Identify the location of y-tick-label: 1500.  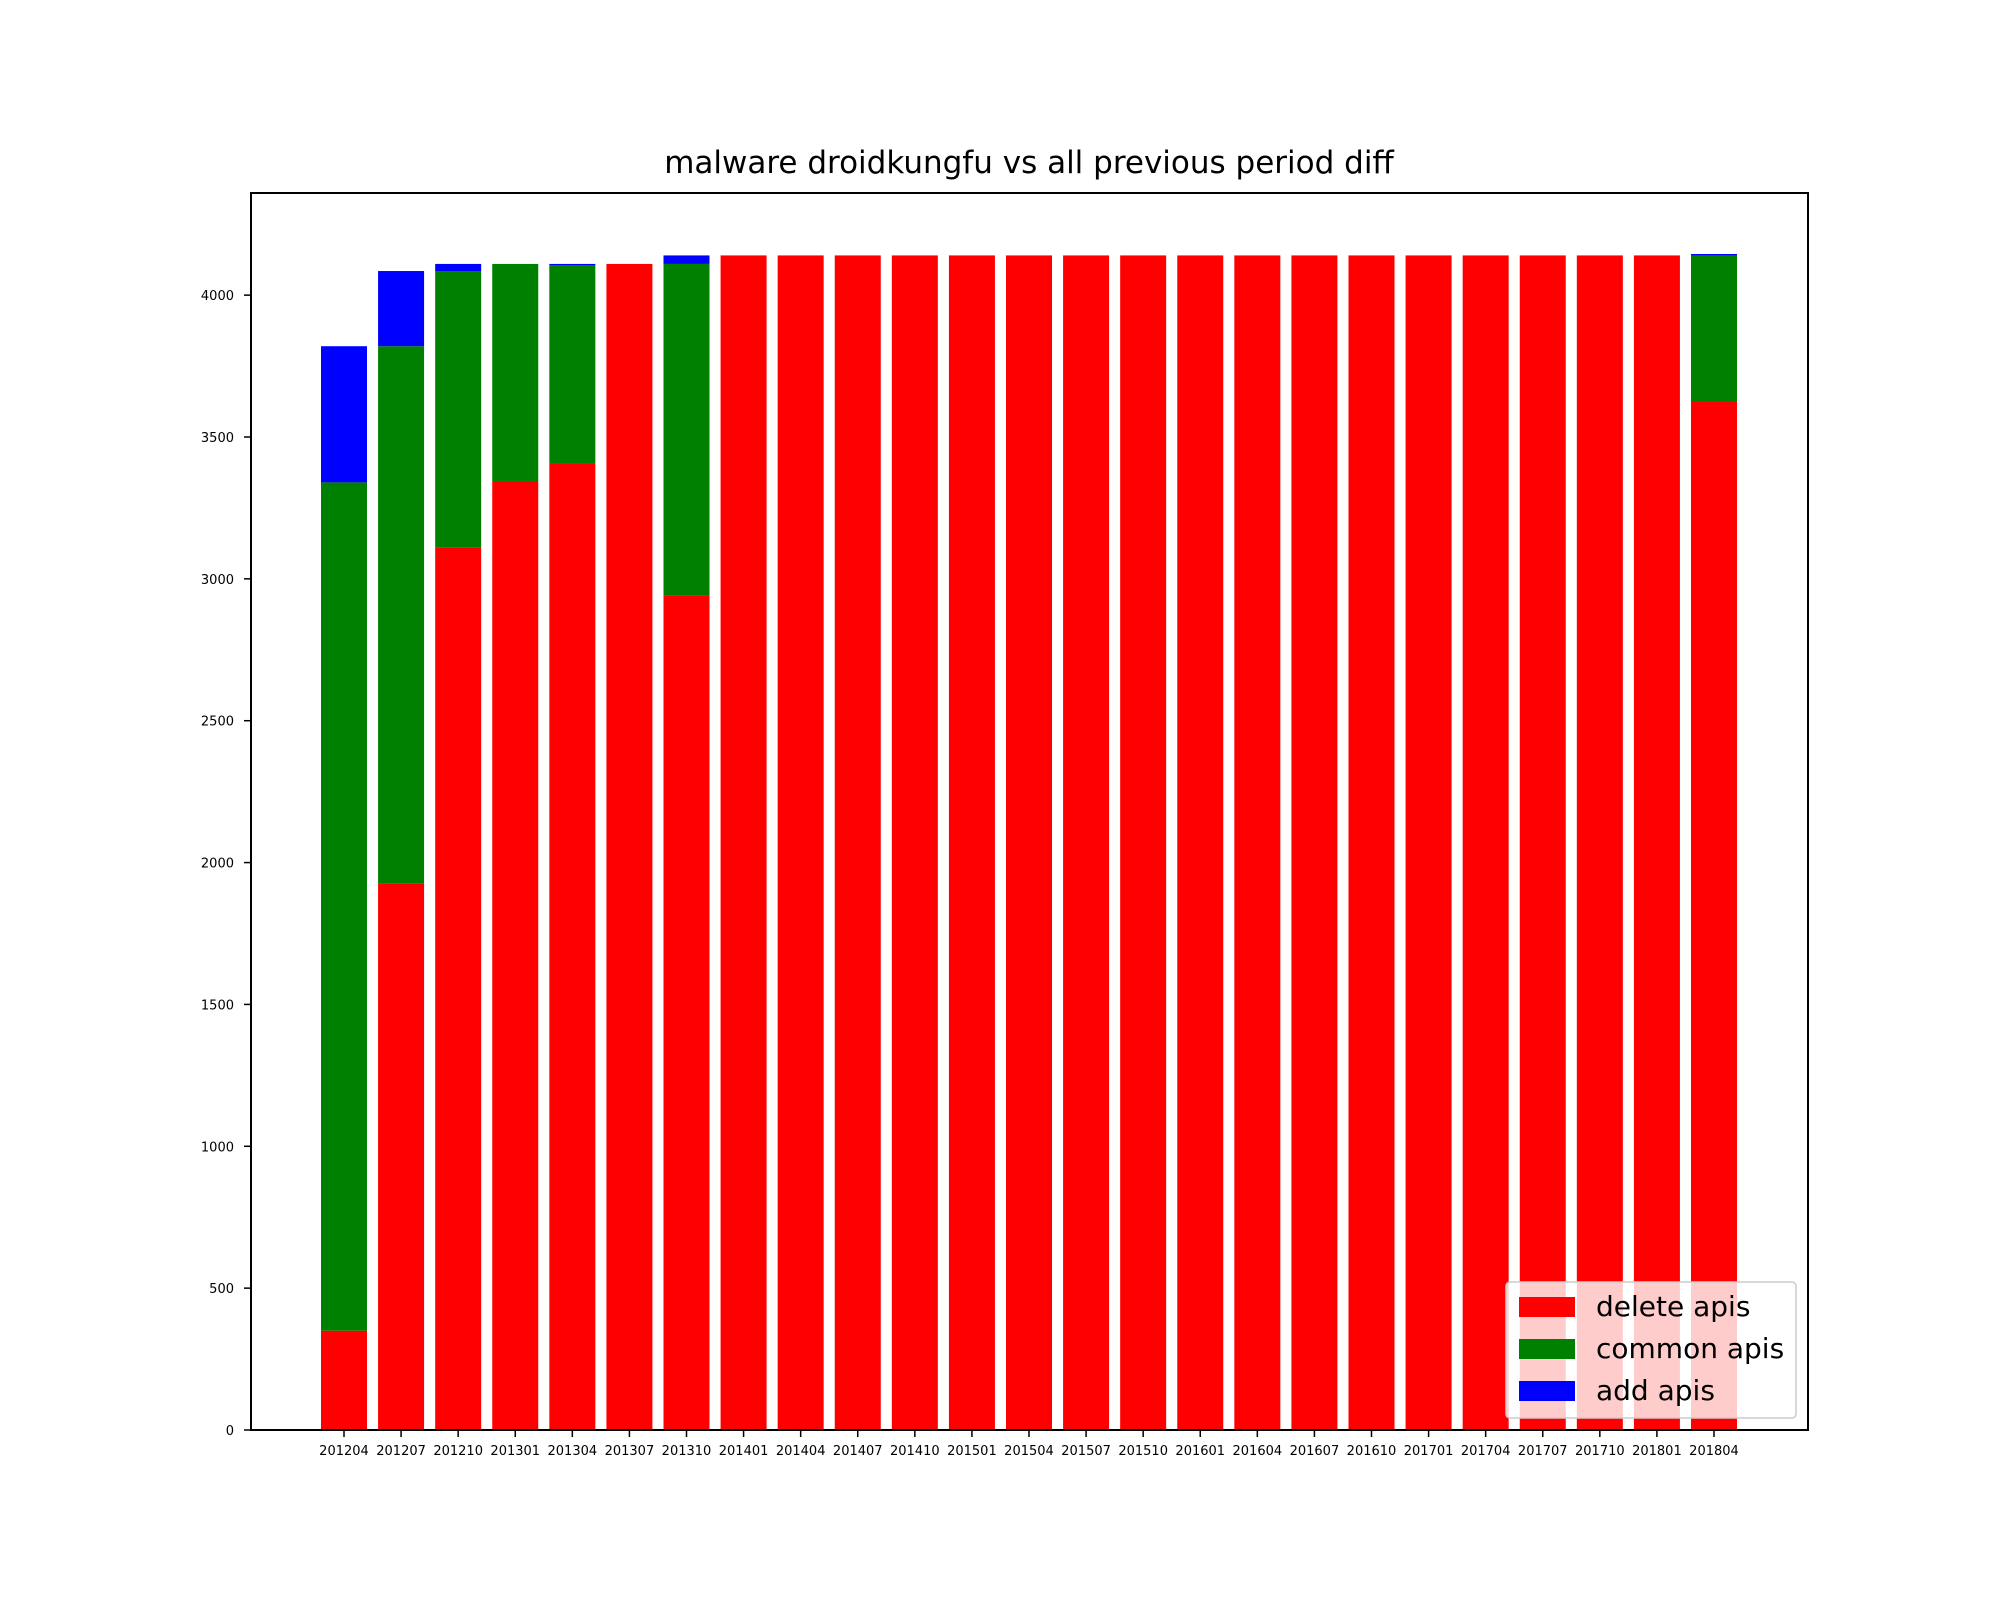
(217, 1005).